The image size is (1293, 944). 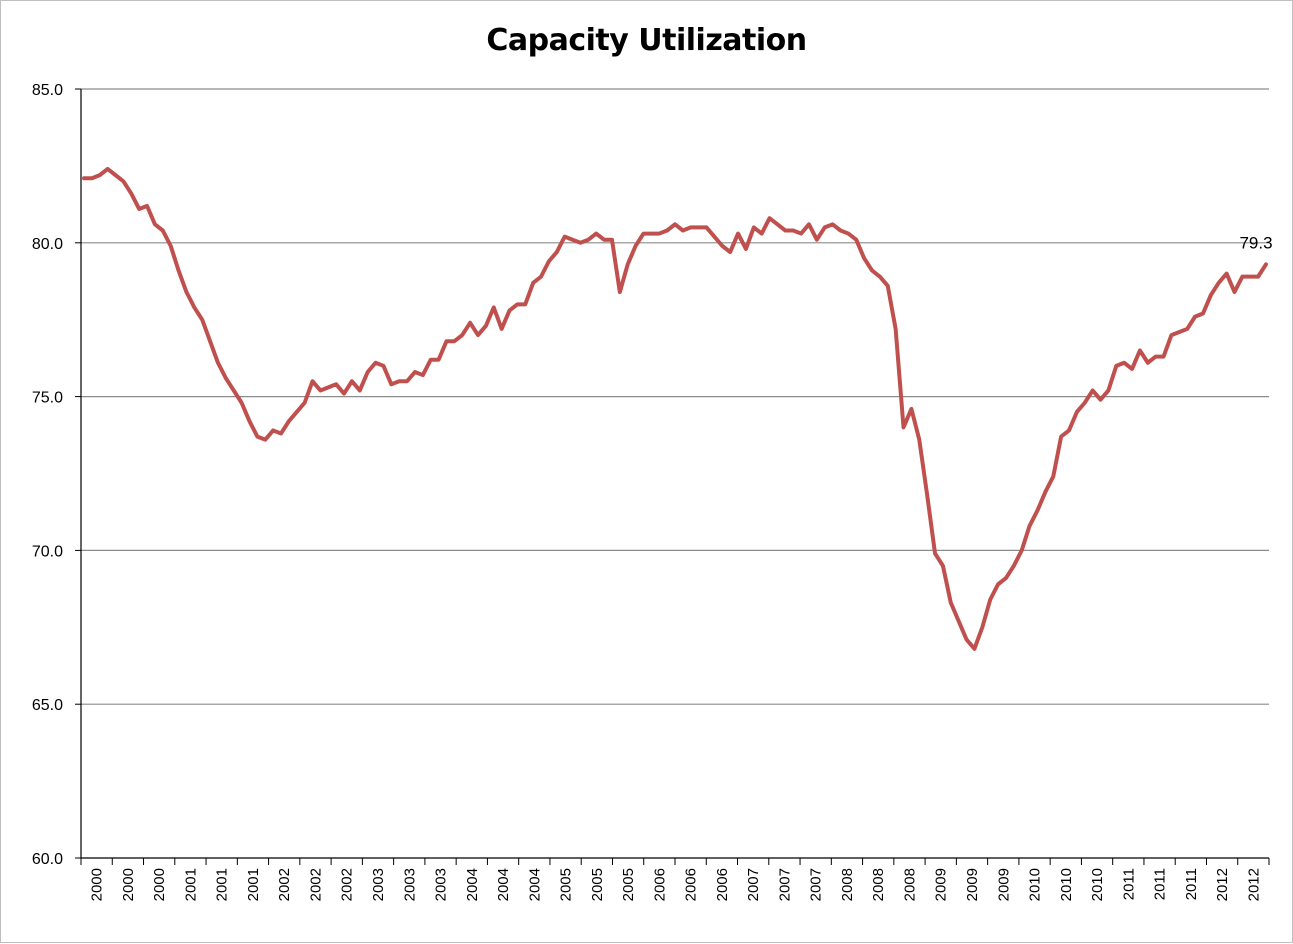 I want to click on y-tick-label: 65.0, so click(x=47, y=705).